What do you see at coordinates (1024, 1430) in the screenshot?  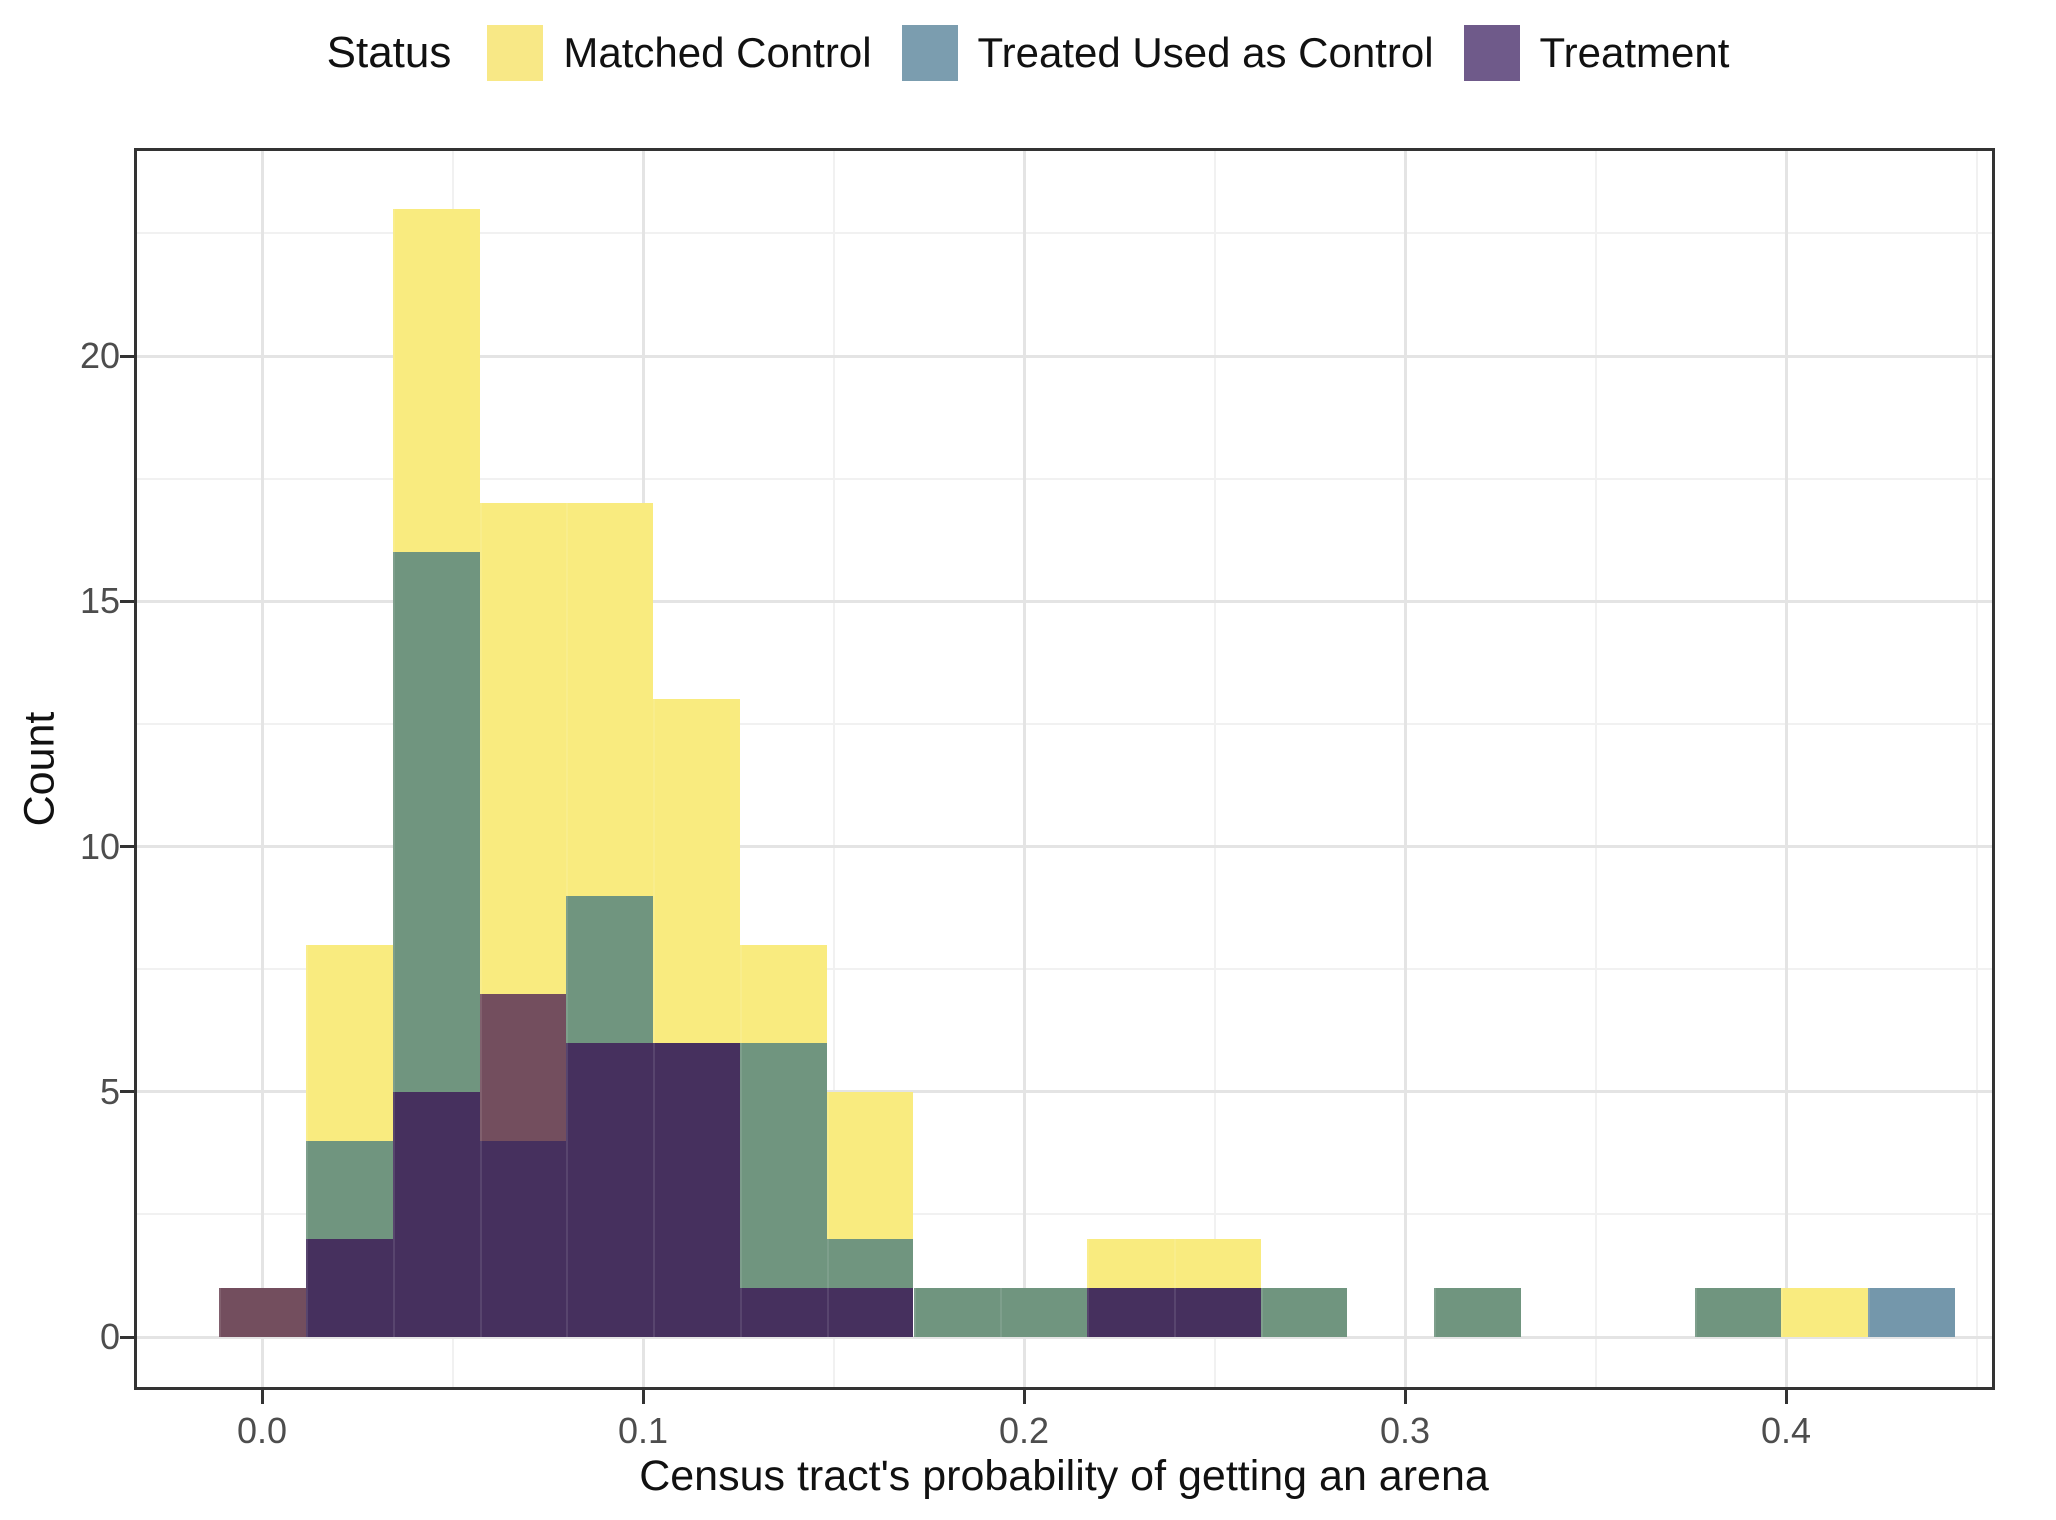 I see `x-tick-label: 0.2` at bounding box center [1024, 1430].